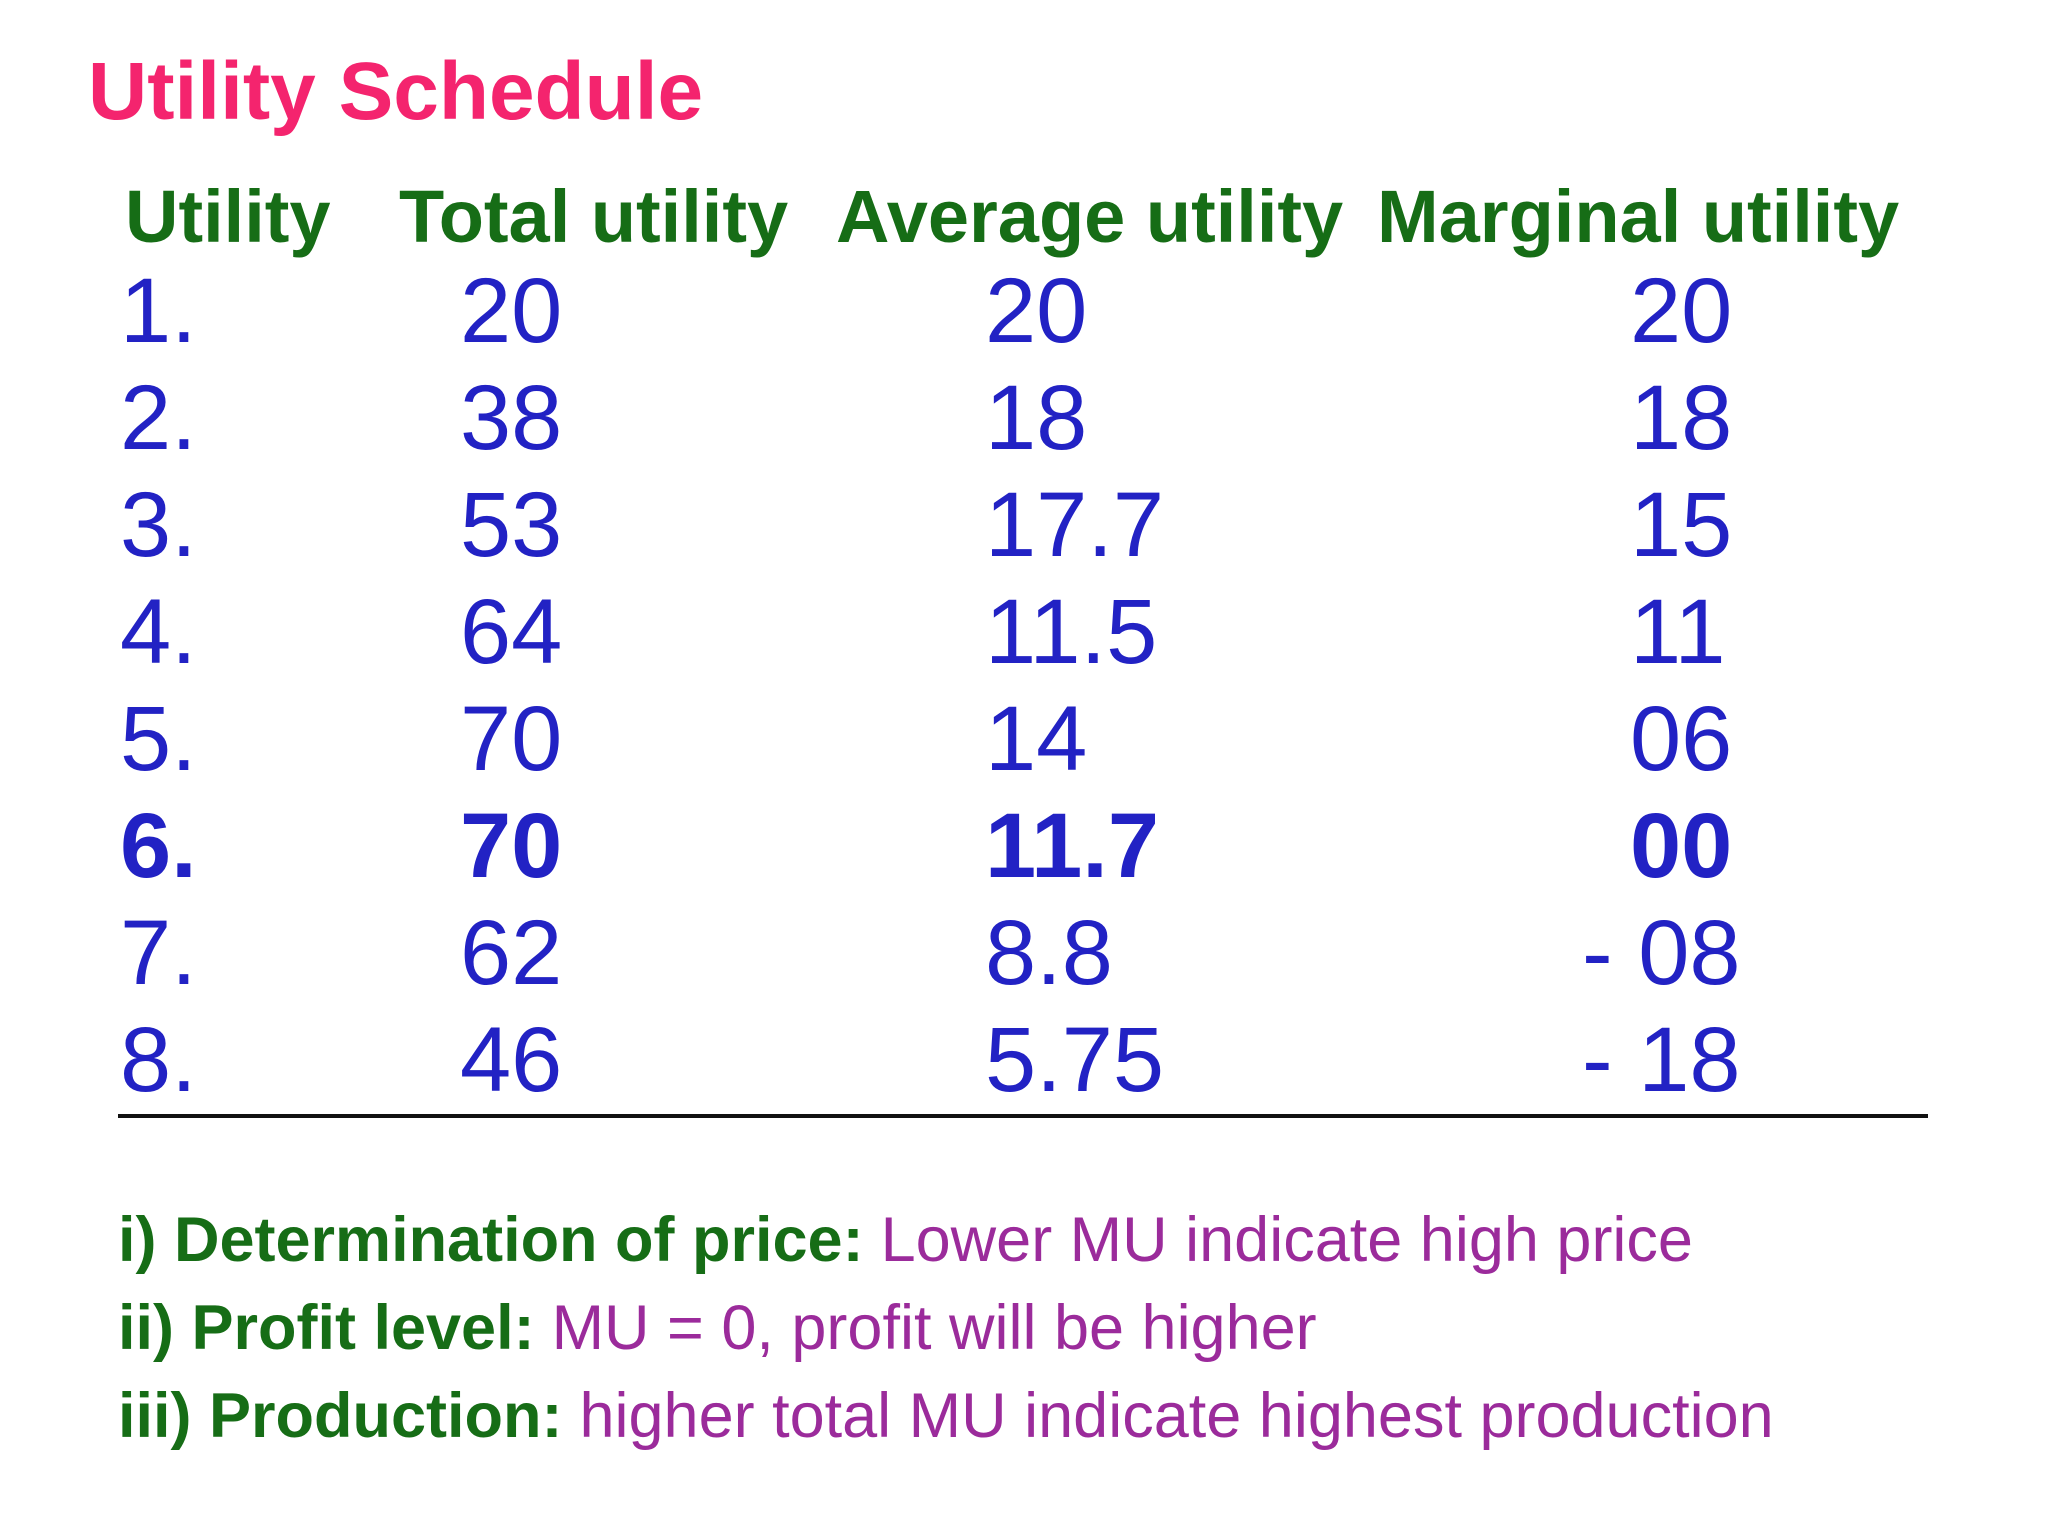  I want to click on column-header-average: Average utility, so click(1090, 216).